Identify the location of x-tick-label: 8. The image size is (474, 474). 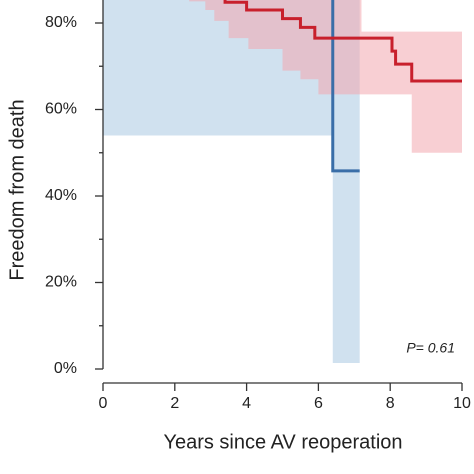
(390, 403).